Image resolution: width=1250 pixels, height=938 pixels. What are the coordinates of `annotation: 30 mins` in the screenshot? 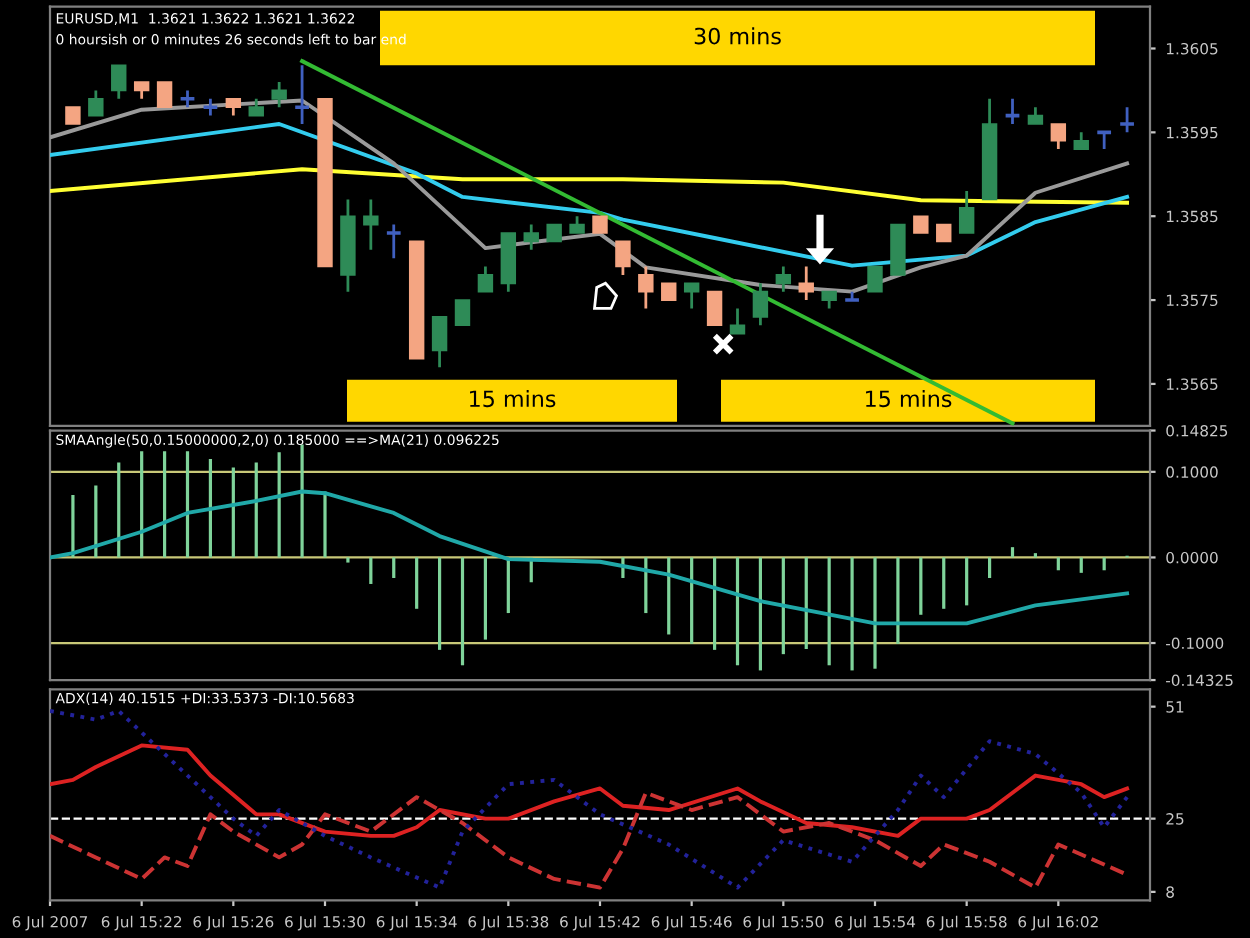 It's located at (737, 36).